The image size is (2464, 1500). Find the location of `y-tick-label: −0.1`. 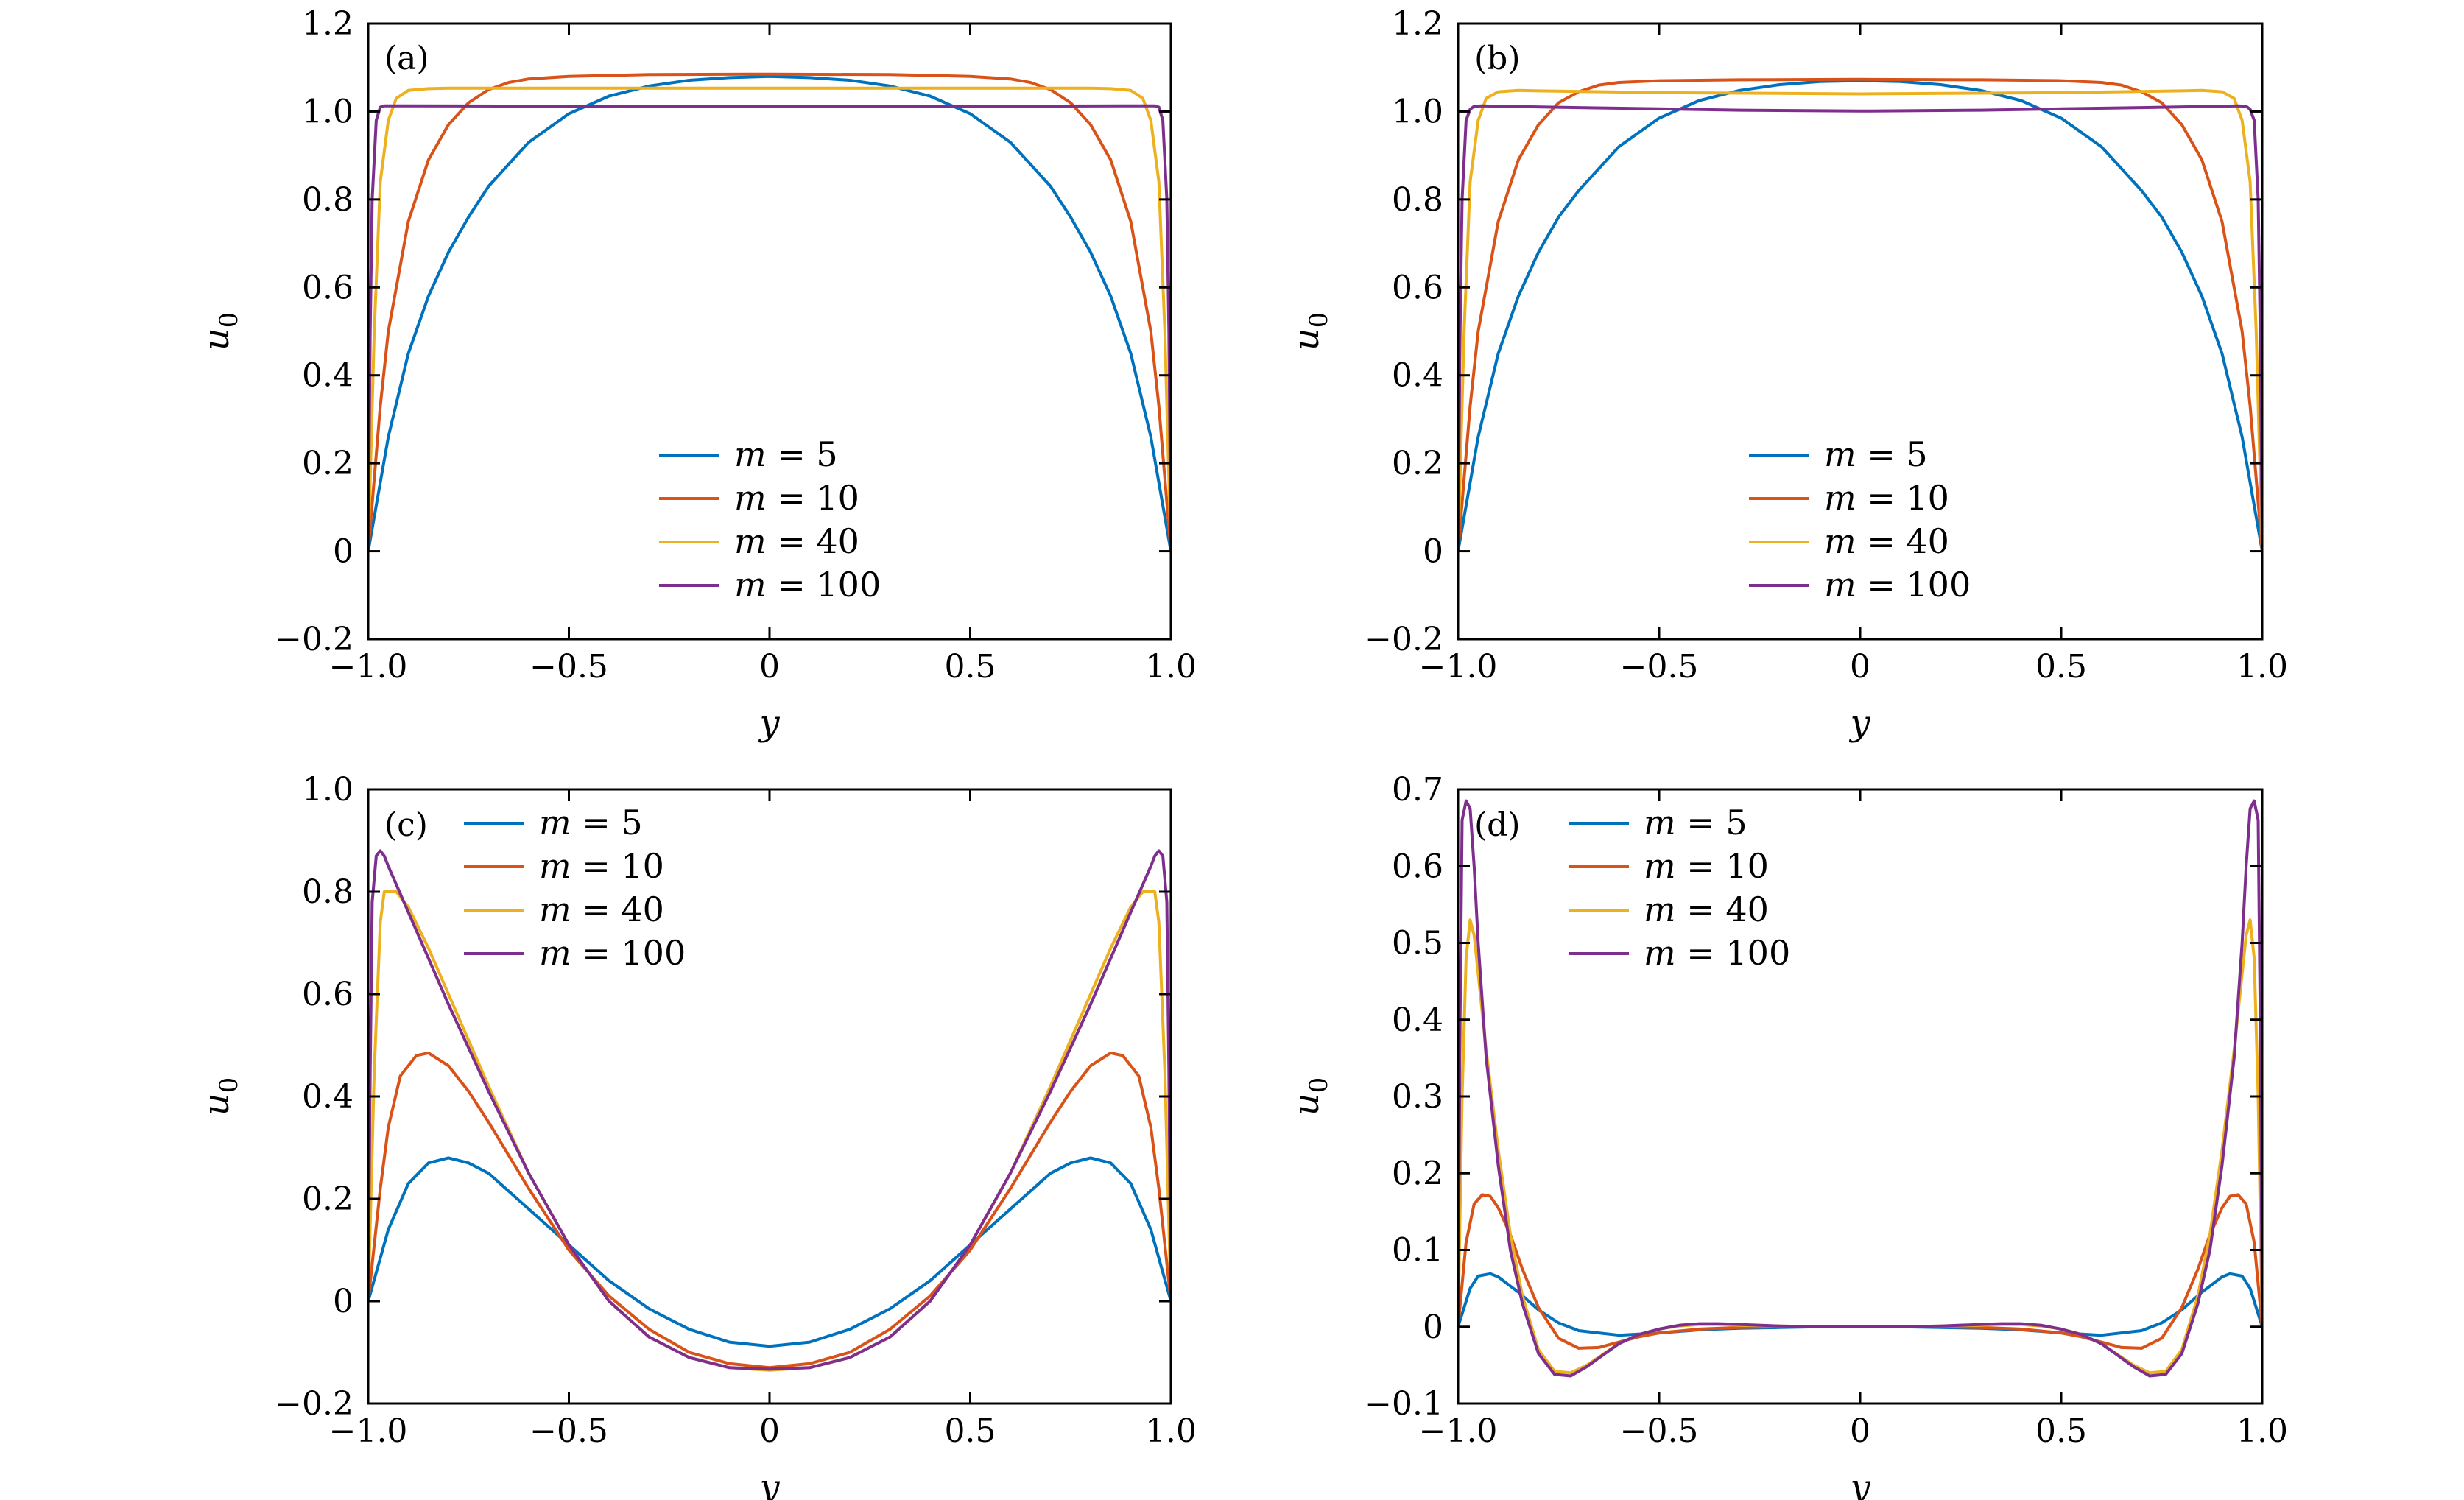

y-tick-label: −0.1 is located at coordinates (1404, 1404).